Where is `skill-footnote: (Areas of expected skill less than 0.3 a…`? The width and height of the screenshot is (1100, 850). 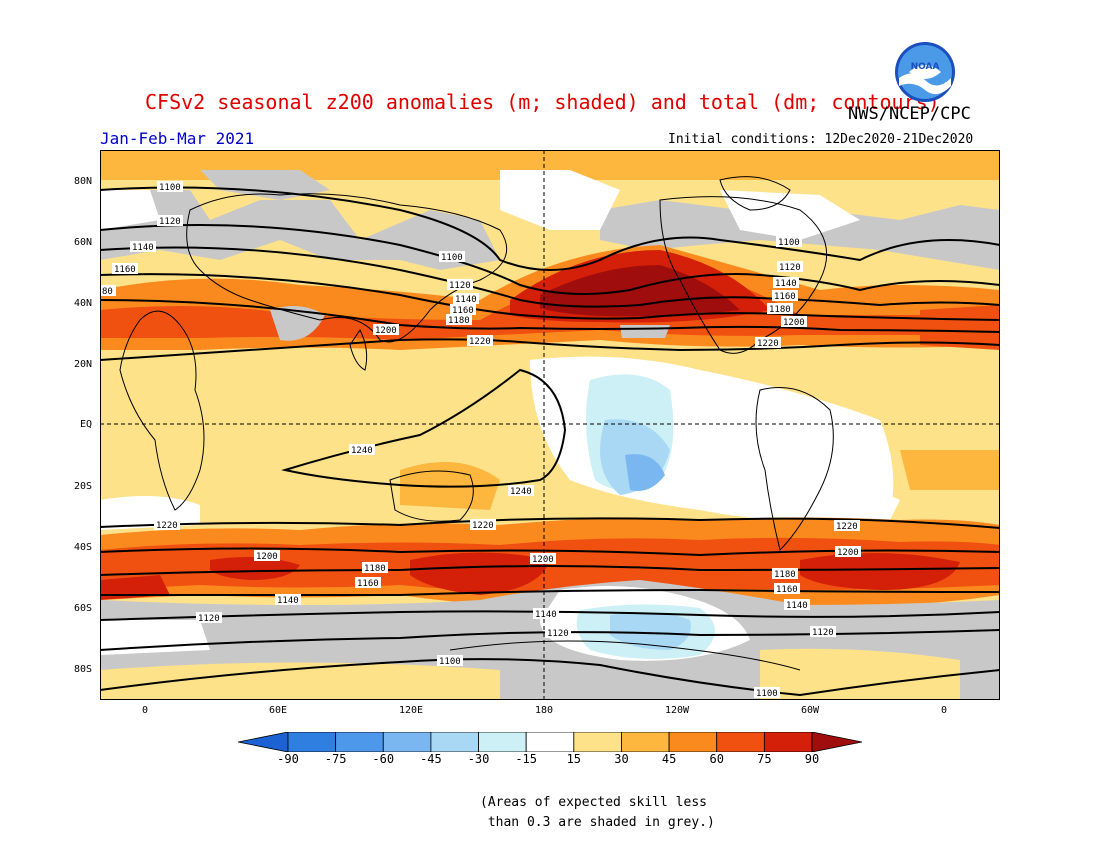 skill-footnote: (Areas of expected skill less than 0.3 a… is located at coordinates (597, 812).